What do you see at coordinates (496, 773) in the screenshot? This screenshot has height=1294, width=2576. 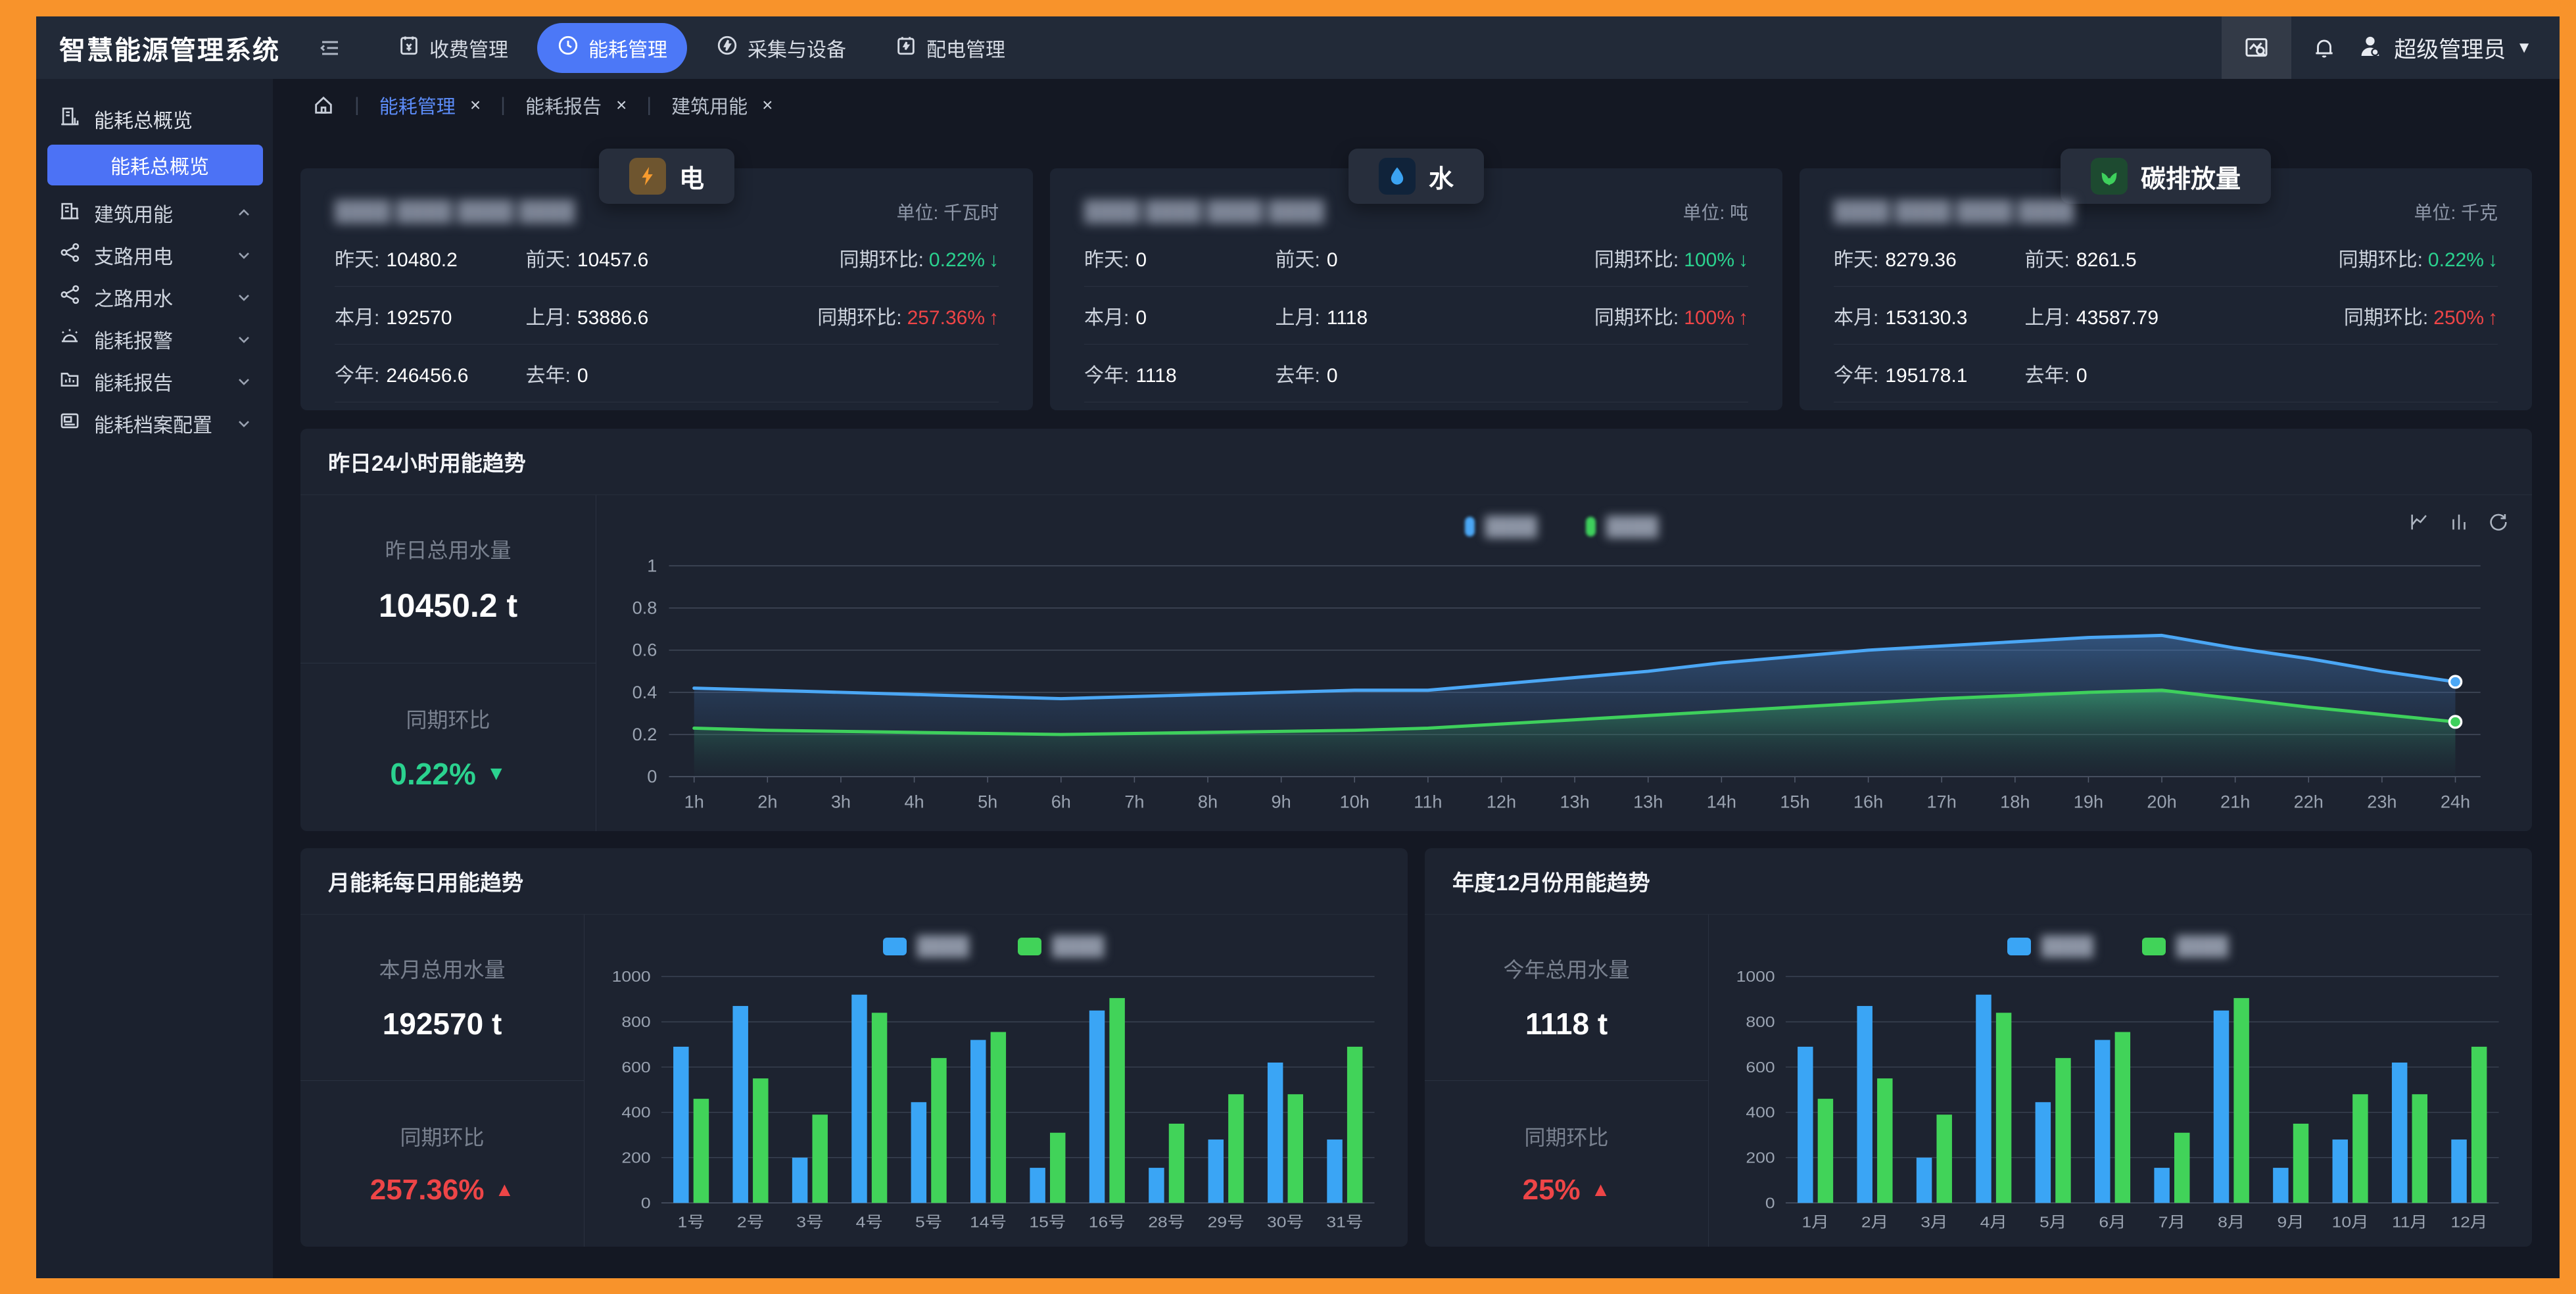 I see `triangle-down-icon: ▼` at bounding box center [496, 773].